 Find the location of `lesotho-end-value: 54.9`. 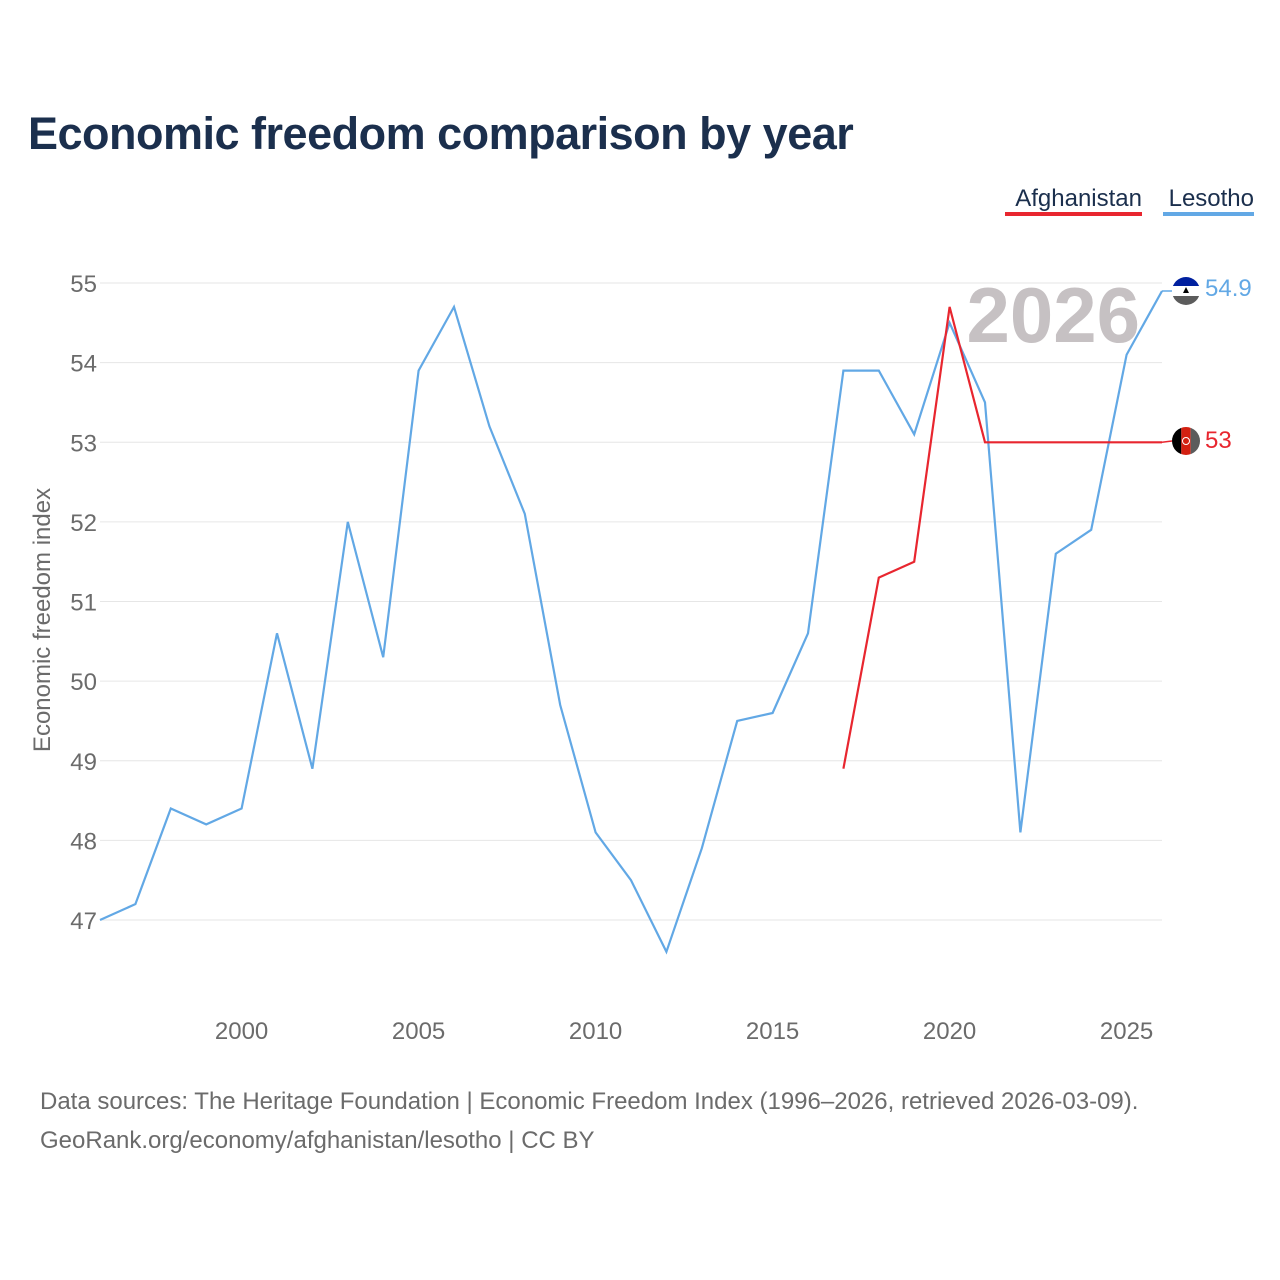

lesotho-end-value: 54.9 is located at coordinates (1228, 288).